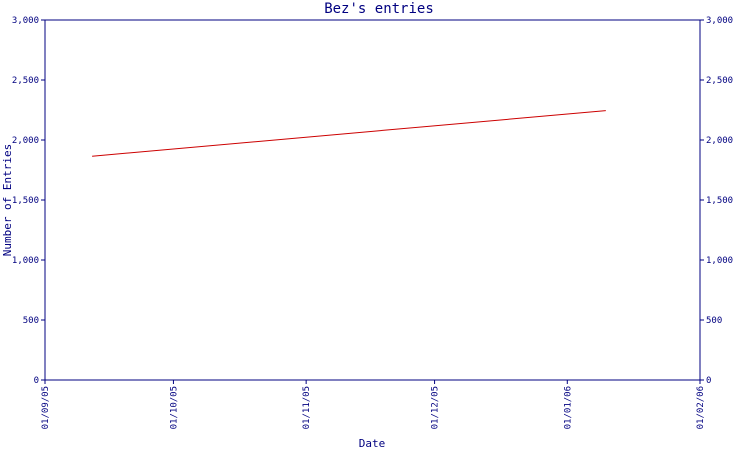 The height and width of the screenshot is (450, 750). Describe the element at coordinates (25, 141) in the screenshot. I see `y-tick-label-left: 2,000` at that location.